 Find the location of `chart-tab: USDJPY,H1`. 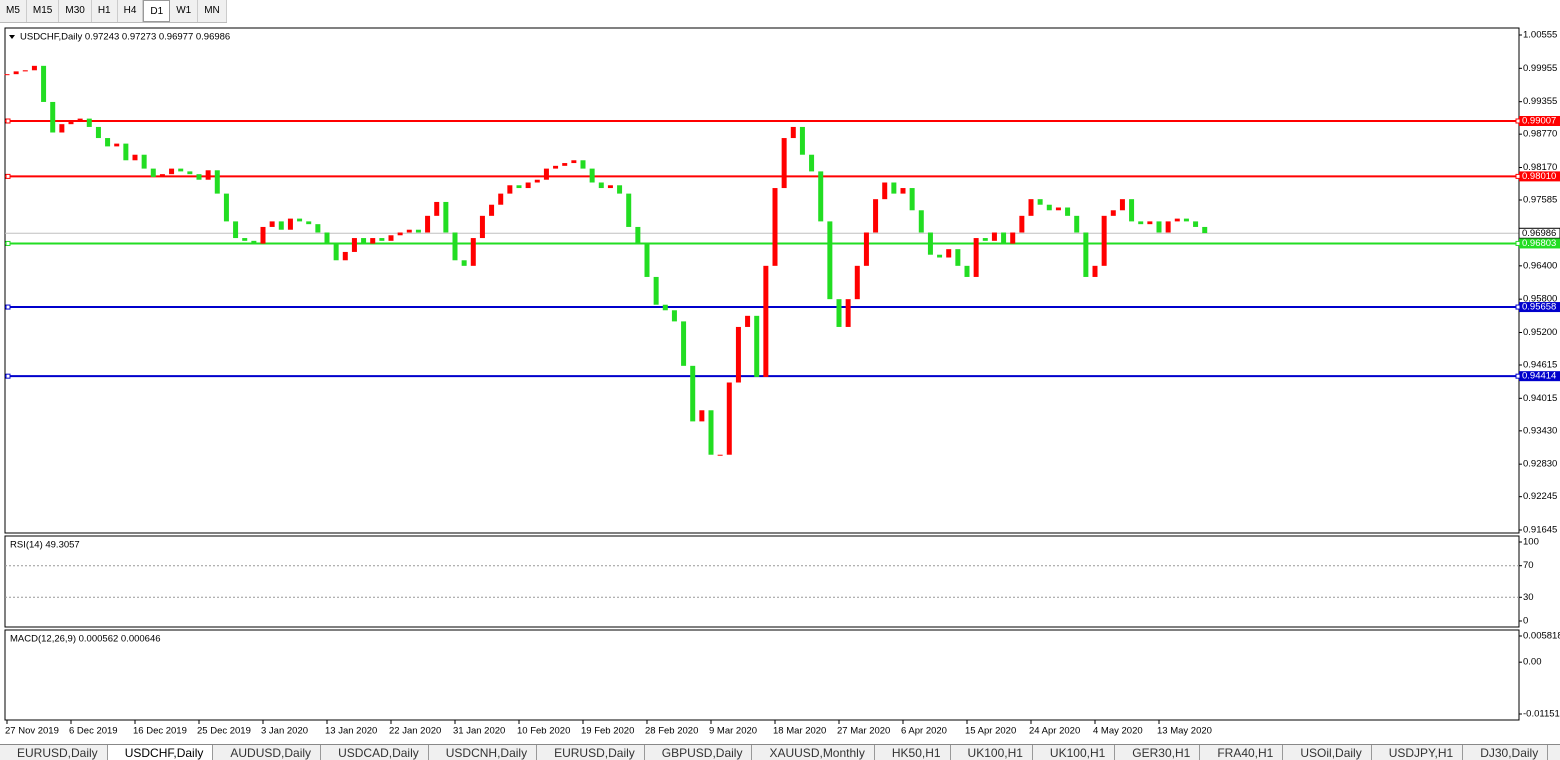

chart-tab: USDJPY,H1 is located at coordinates (1418, 752).